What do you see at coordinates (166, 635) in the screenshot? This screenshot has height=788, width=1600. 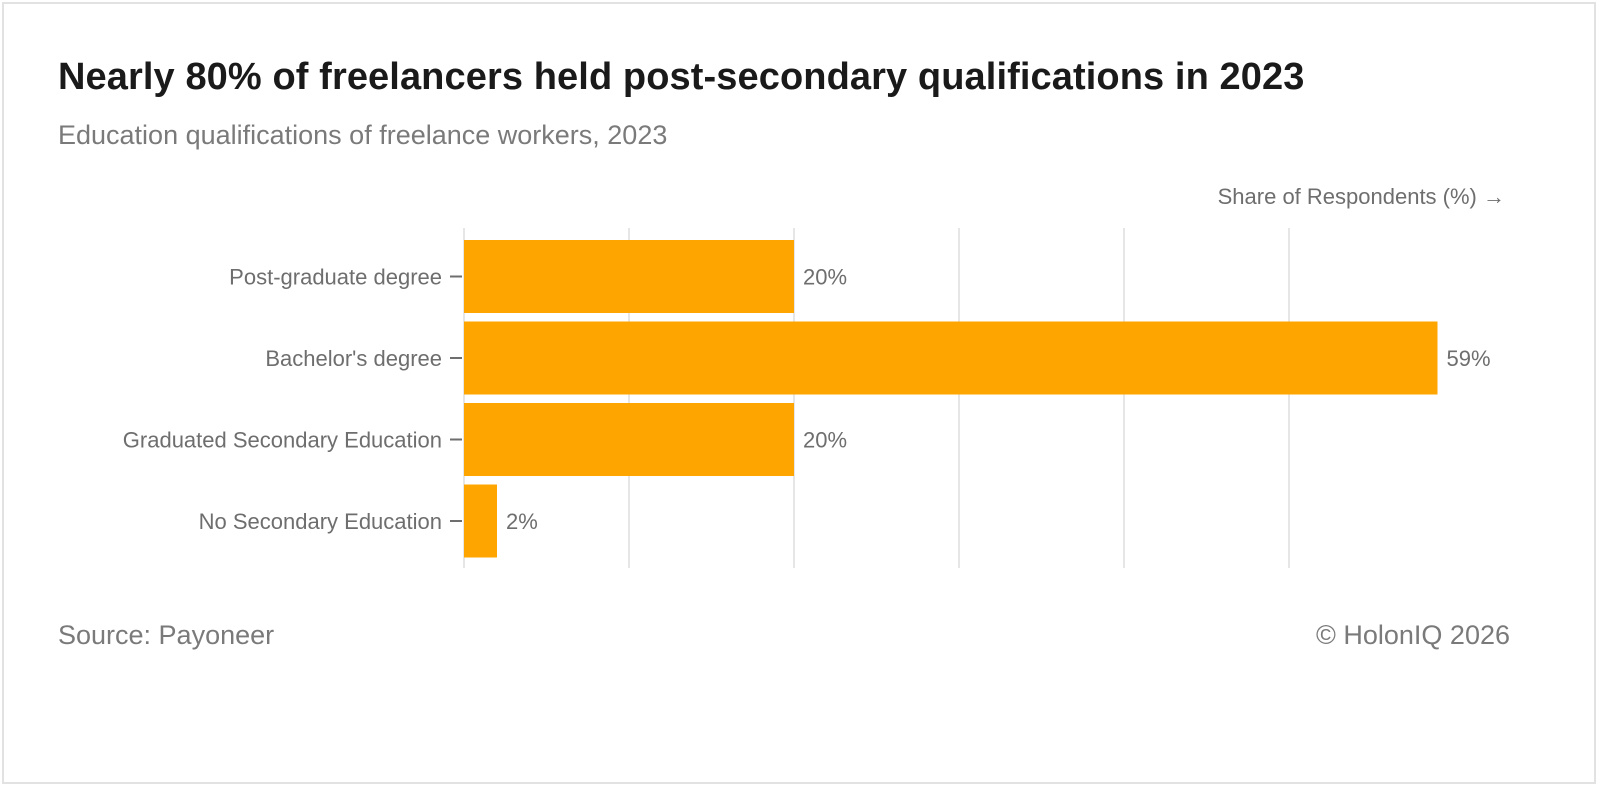 I see `source-note: Source: Payoneer` at bounding box center [166, 635].